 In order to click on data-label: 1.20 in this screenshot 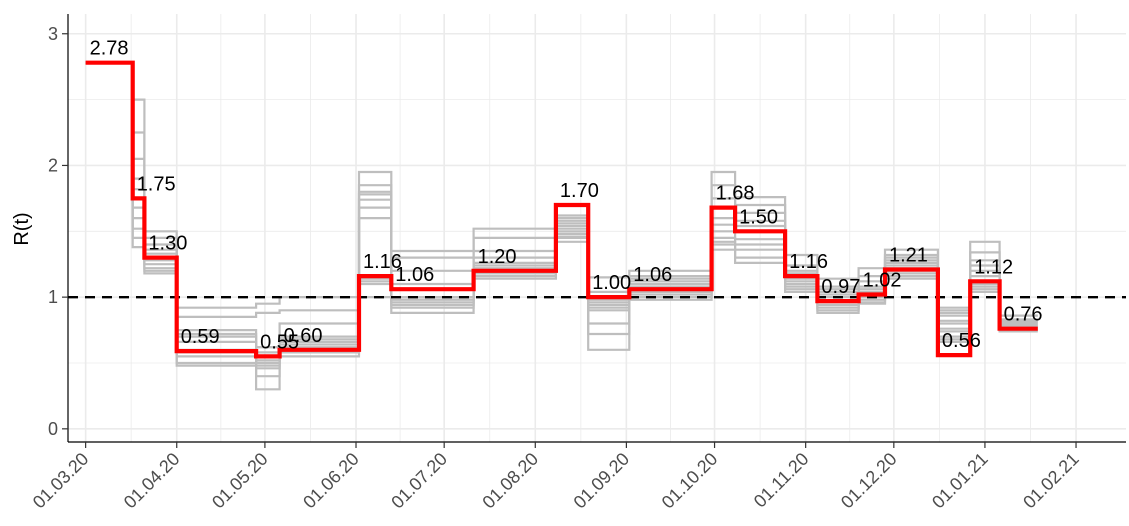, I will do `click(497, 257)`.